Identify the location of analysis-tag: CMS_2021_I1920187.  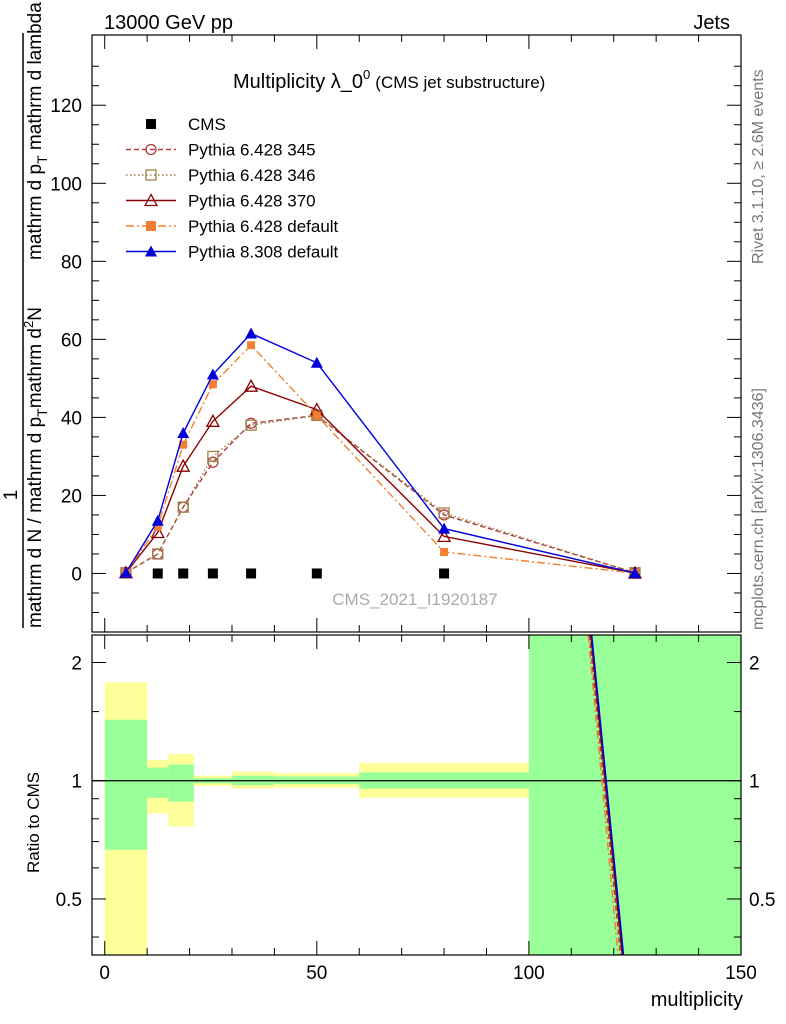
(414, 599).